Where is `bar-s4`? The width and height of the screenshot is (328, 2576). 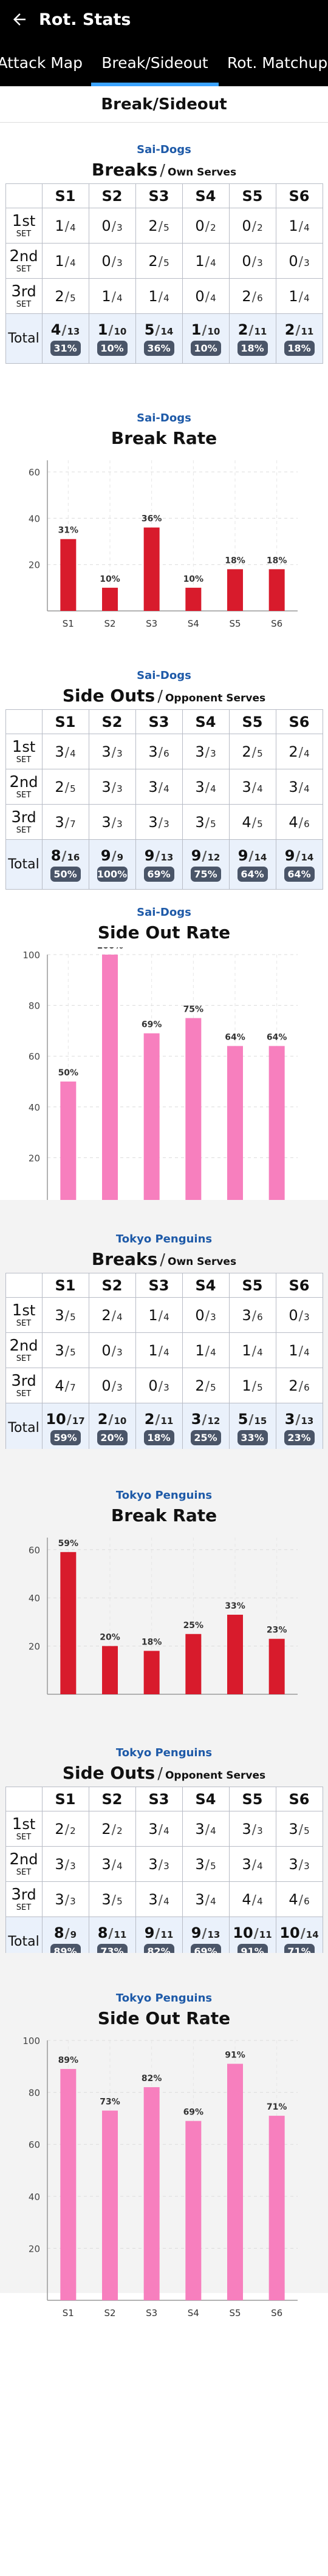 bar-s4 is located at coordinates (193, 1664).